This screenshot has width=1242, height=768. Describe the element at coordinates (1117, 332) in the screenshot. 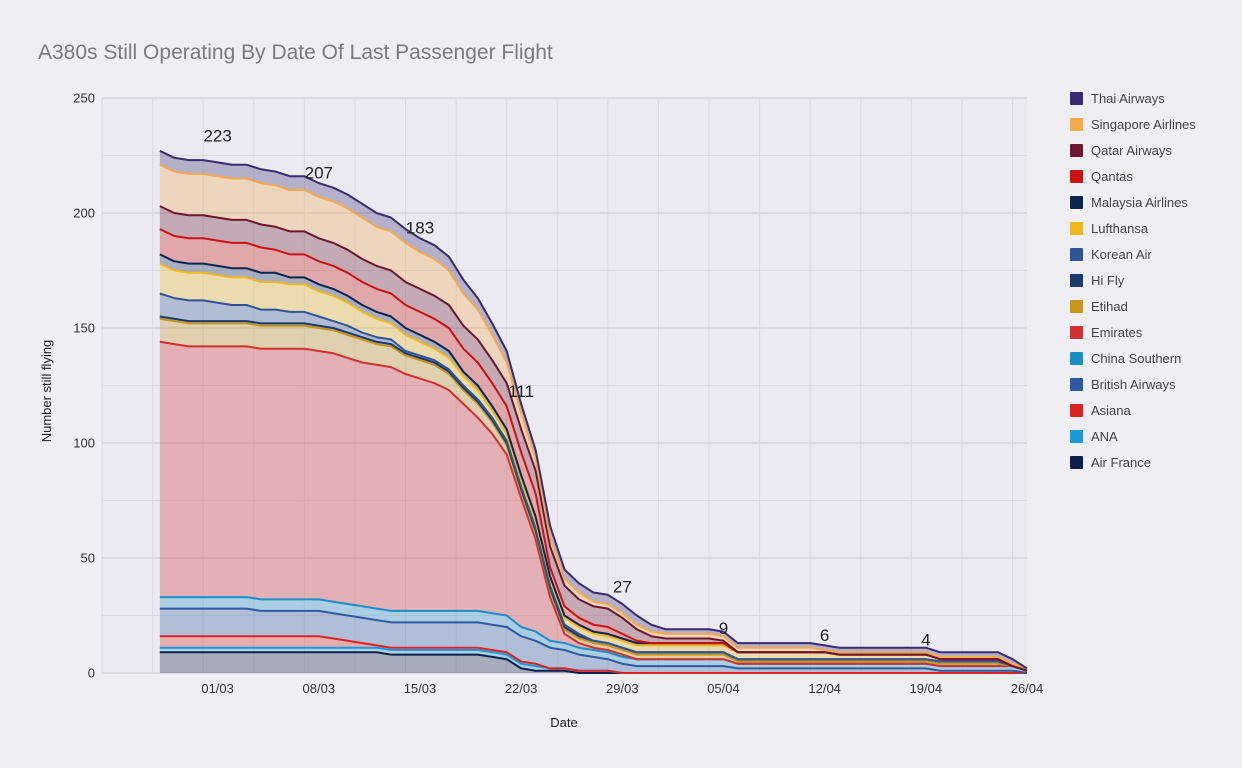

I see `legend-label-emirates: Emirates` at that location.